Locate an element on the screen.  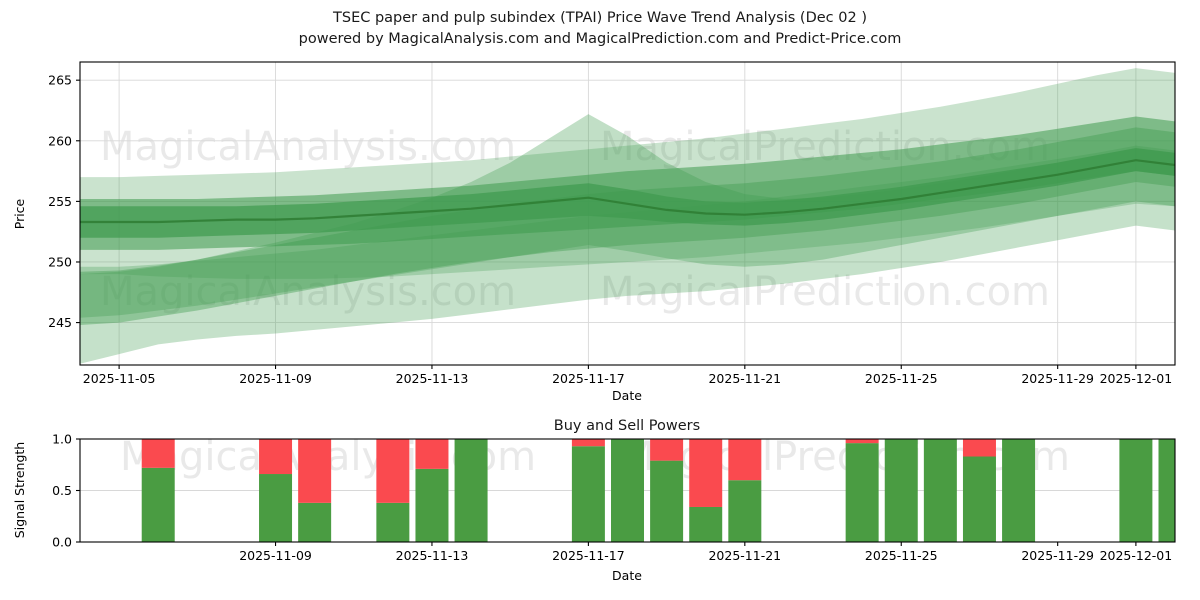
signal-y-axis: 0.0 0.5 1.0 is located at coordinates (66, 491).